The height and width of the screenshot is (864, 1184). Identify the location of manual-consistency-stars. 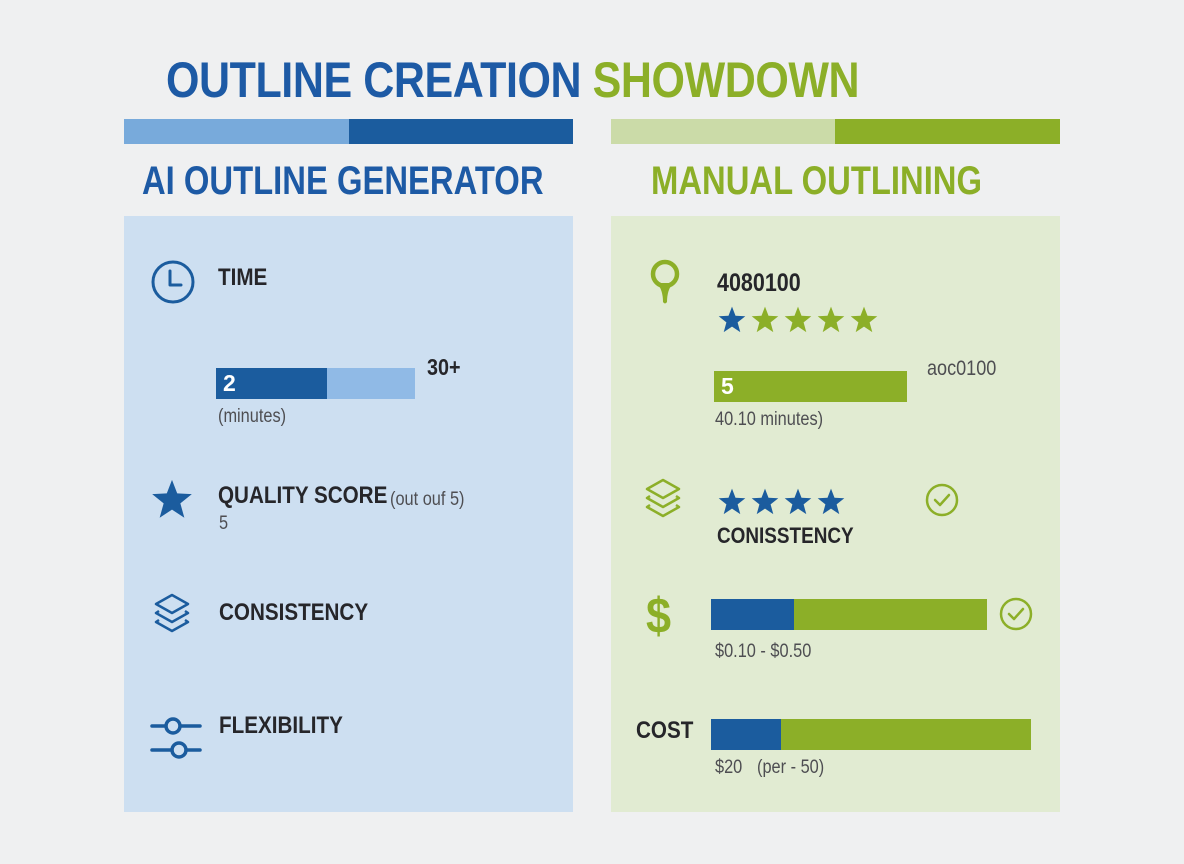
(781, 501).